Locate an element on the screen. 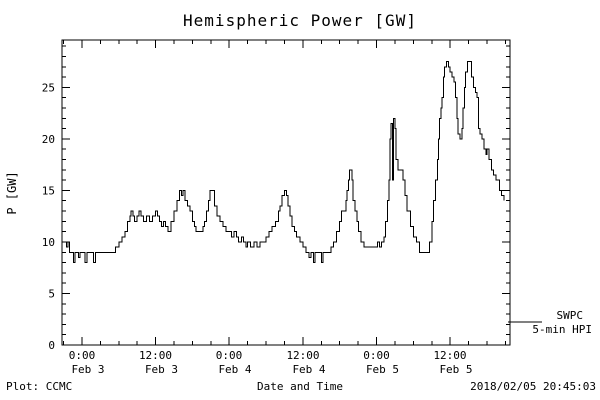  y-tick-label: 15 is located at coordinates (48, 191).